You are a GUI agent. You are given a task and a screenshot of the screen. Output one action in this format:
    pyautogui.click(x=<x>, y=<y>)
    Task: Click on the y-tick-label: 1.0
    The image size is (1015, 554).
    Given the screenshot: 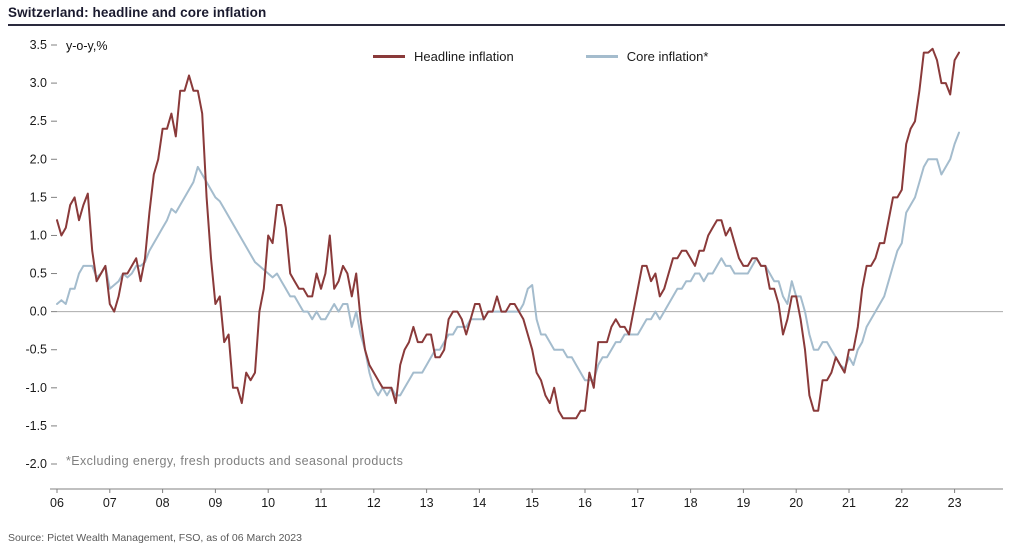 What is the action you would take?
    pyautogui.click(x=38, y=235)
    